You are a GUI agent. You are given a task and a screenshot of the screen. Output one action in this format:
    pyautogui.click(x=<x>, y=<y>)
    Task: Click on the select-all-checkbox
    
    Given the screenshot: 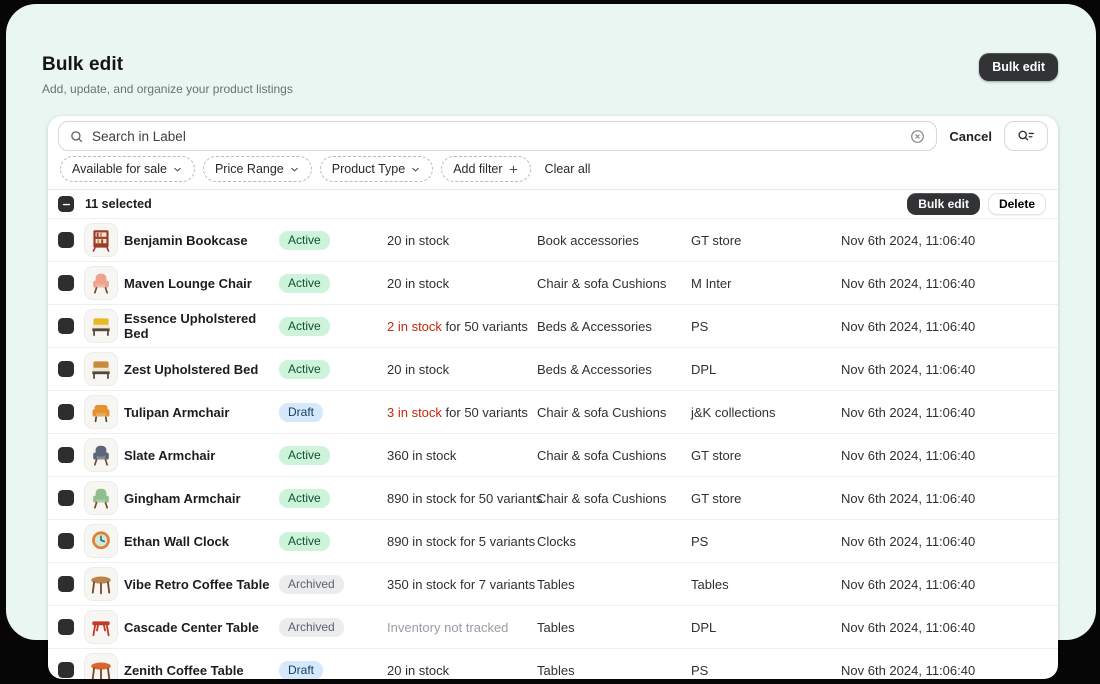 What is the action you would take?
    pyautogui.click(x=66, y=204)
    